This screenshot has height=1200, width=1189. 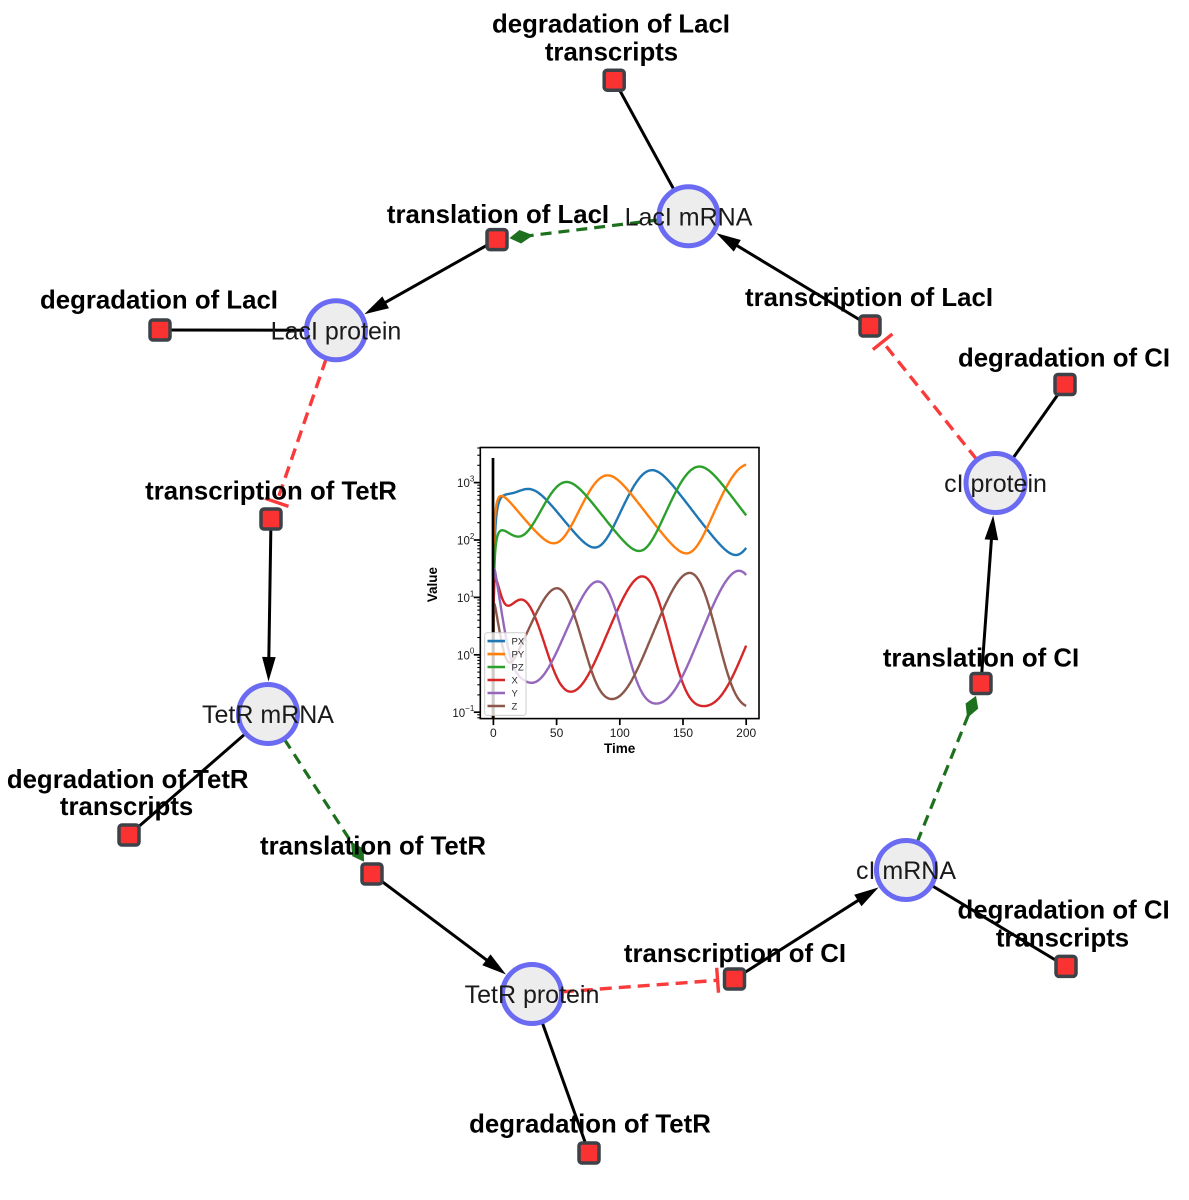 I want to click on svg-text: 200, so click(x=746, y=733).